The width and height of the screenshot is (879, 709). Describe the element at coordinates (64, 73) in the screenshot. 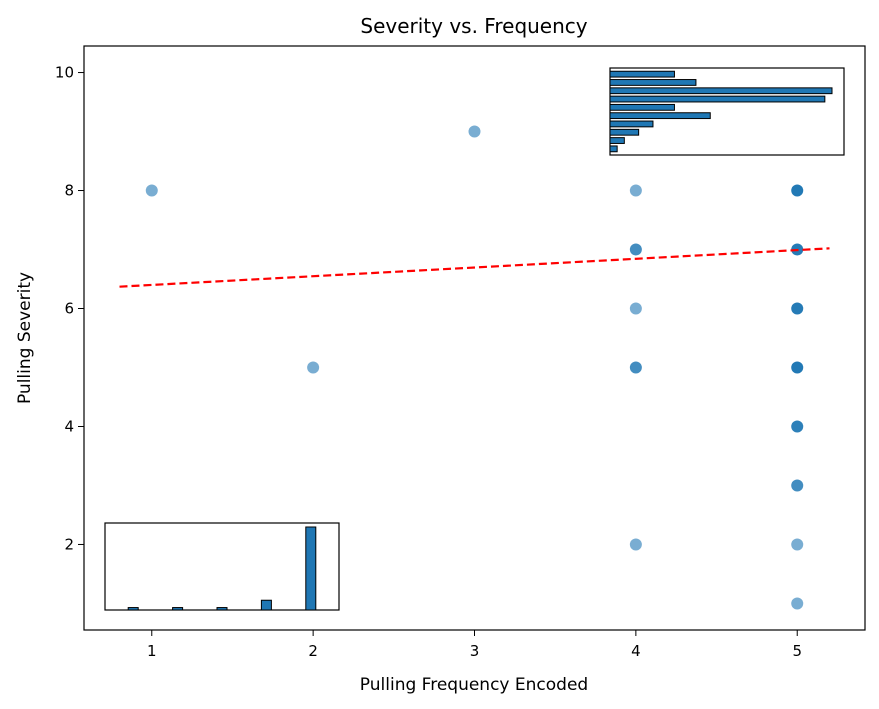

I see `y-tick-label: 10` at that location.